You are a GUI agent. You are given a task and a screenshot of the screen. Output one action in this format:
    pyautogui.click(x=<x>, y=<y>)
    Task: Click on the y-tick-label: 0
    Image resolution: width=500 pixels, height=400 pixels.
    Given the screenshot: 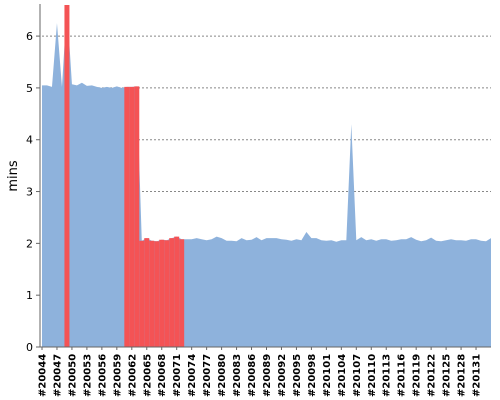 What is the action you would take?
    pyautogui.click(x=29, y=347)
    